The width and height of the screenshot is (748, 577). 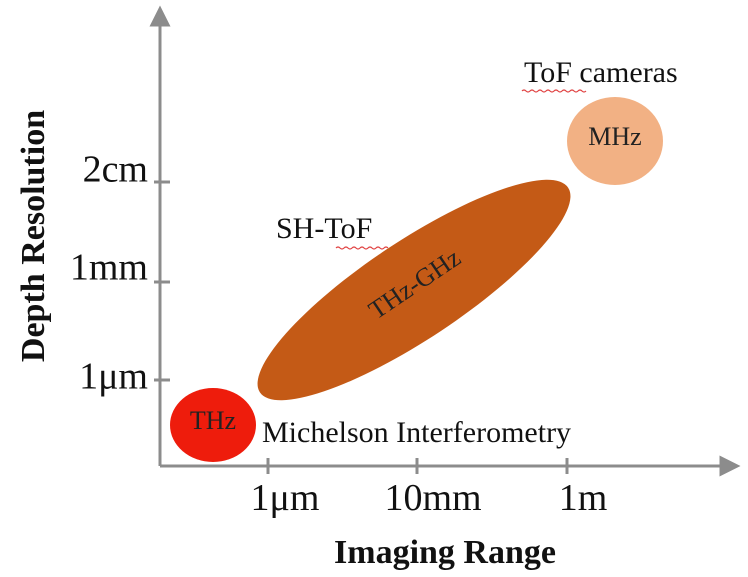 What do you see at coordinates (109, 268) in the screenshot?
I see `y-tick-label-1mm: 1mm` at bounding box center [109, 268].